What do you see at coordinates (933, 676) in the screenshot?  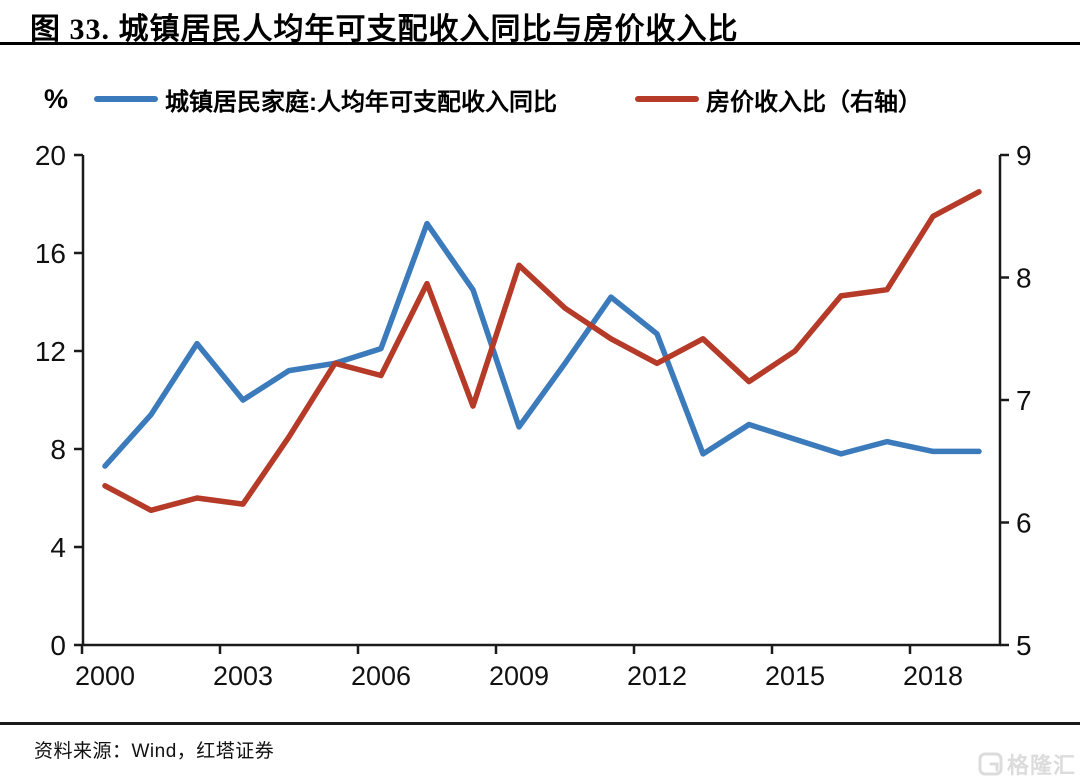 I see `svg-text: 2018` at bounding box center [933, 676].